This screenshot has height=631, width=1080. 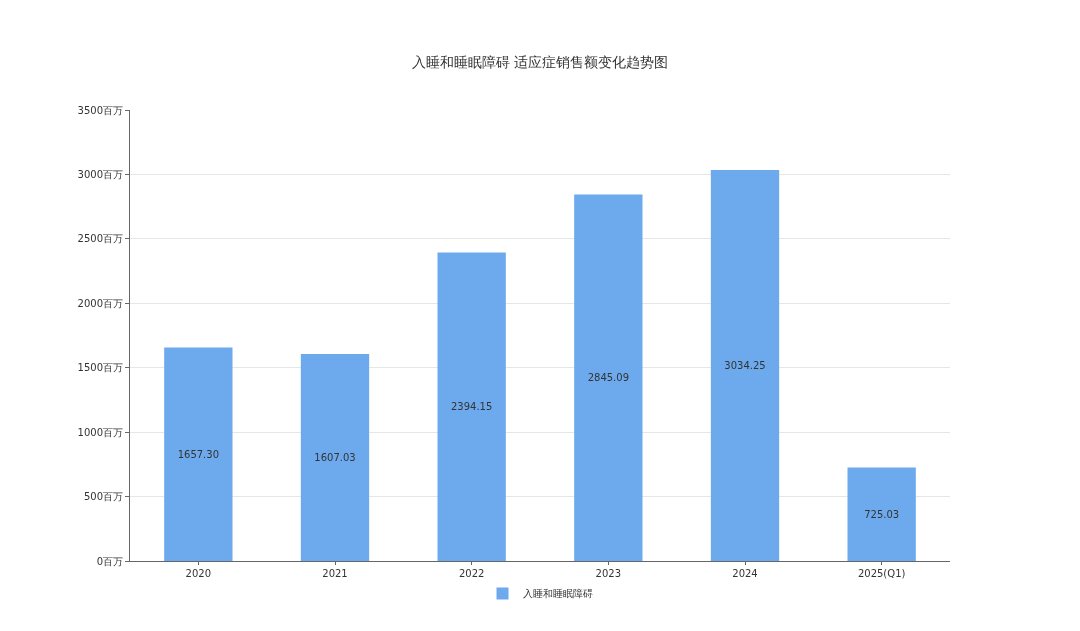 I want to click on x-tick-label: 2020, so click(x=198, y=573).